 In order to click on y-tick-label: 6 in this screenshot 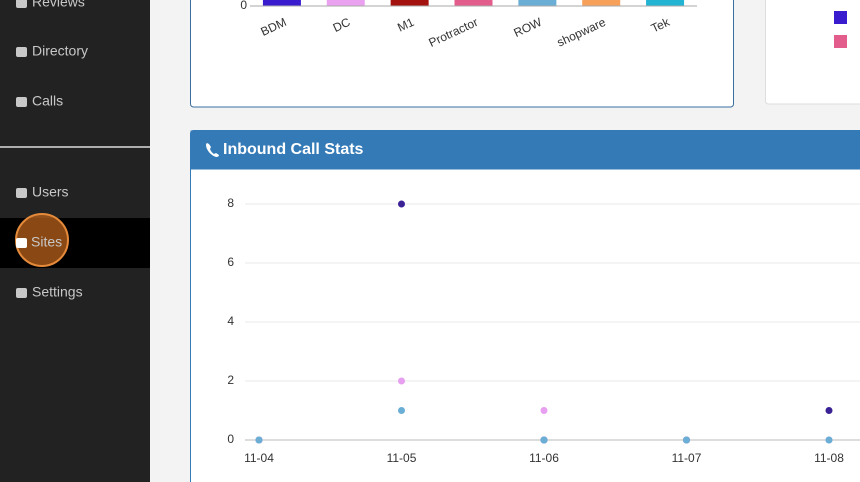, I will do `click(230, 262)`.